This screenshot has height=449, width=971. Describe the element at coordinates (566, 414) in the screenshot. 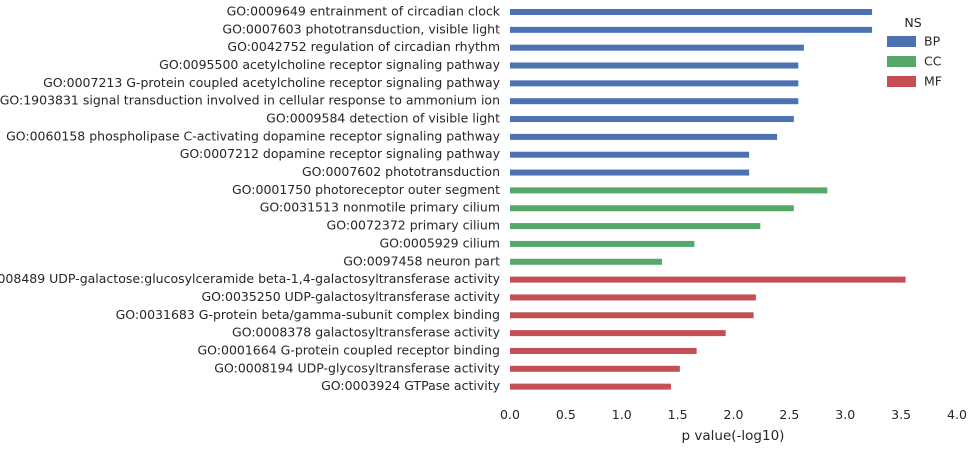

I see `x-tick-label: 0.5` at that location.